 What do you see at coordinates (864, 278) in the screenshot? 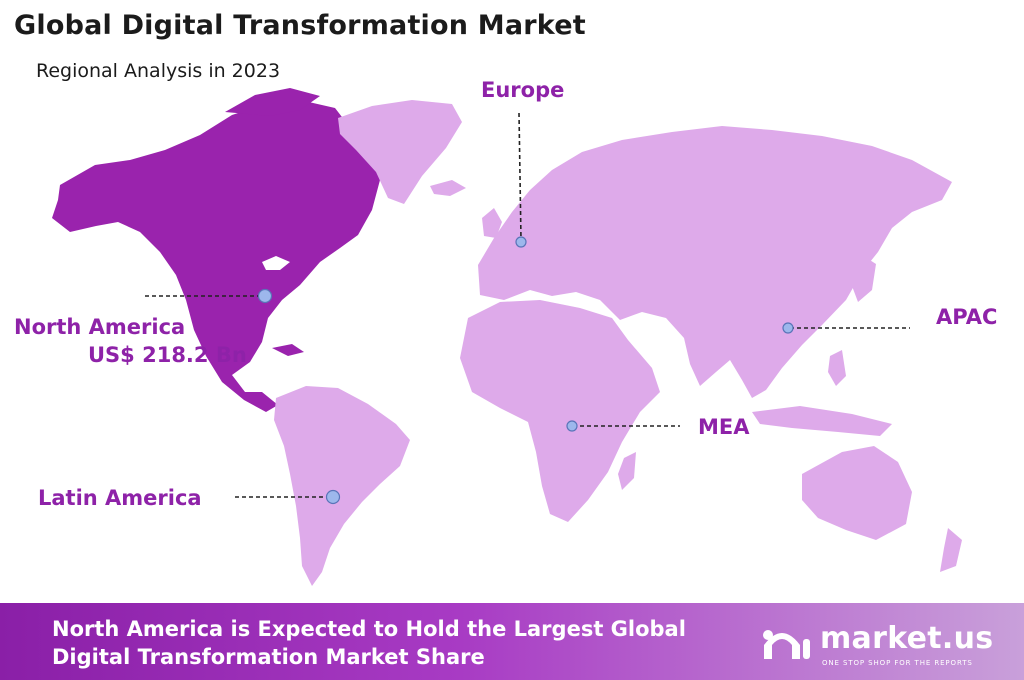
I see `region-shape-japan` at bounding box center [864, 278].